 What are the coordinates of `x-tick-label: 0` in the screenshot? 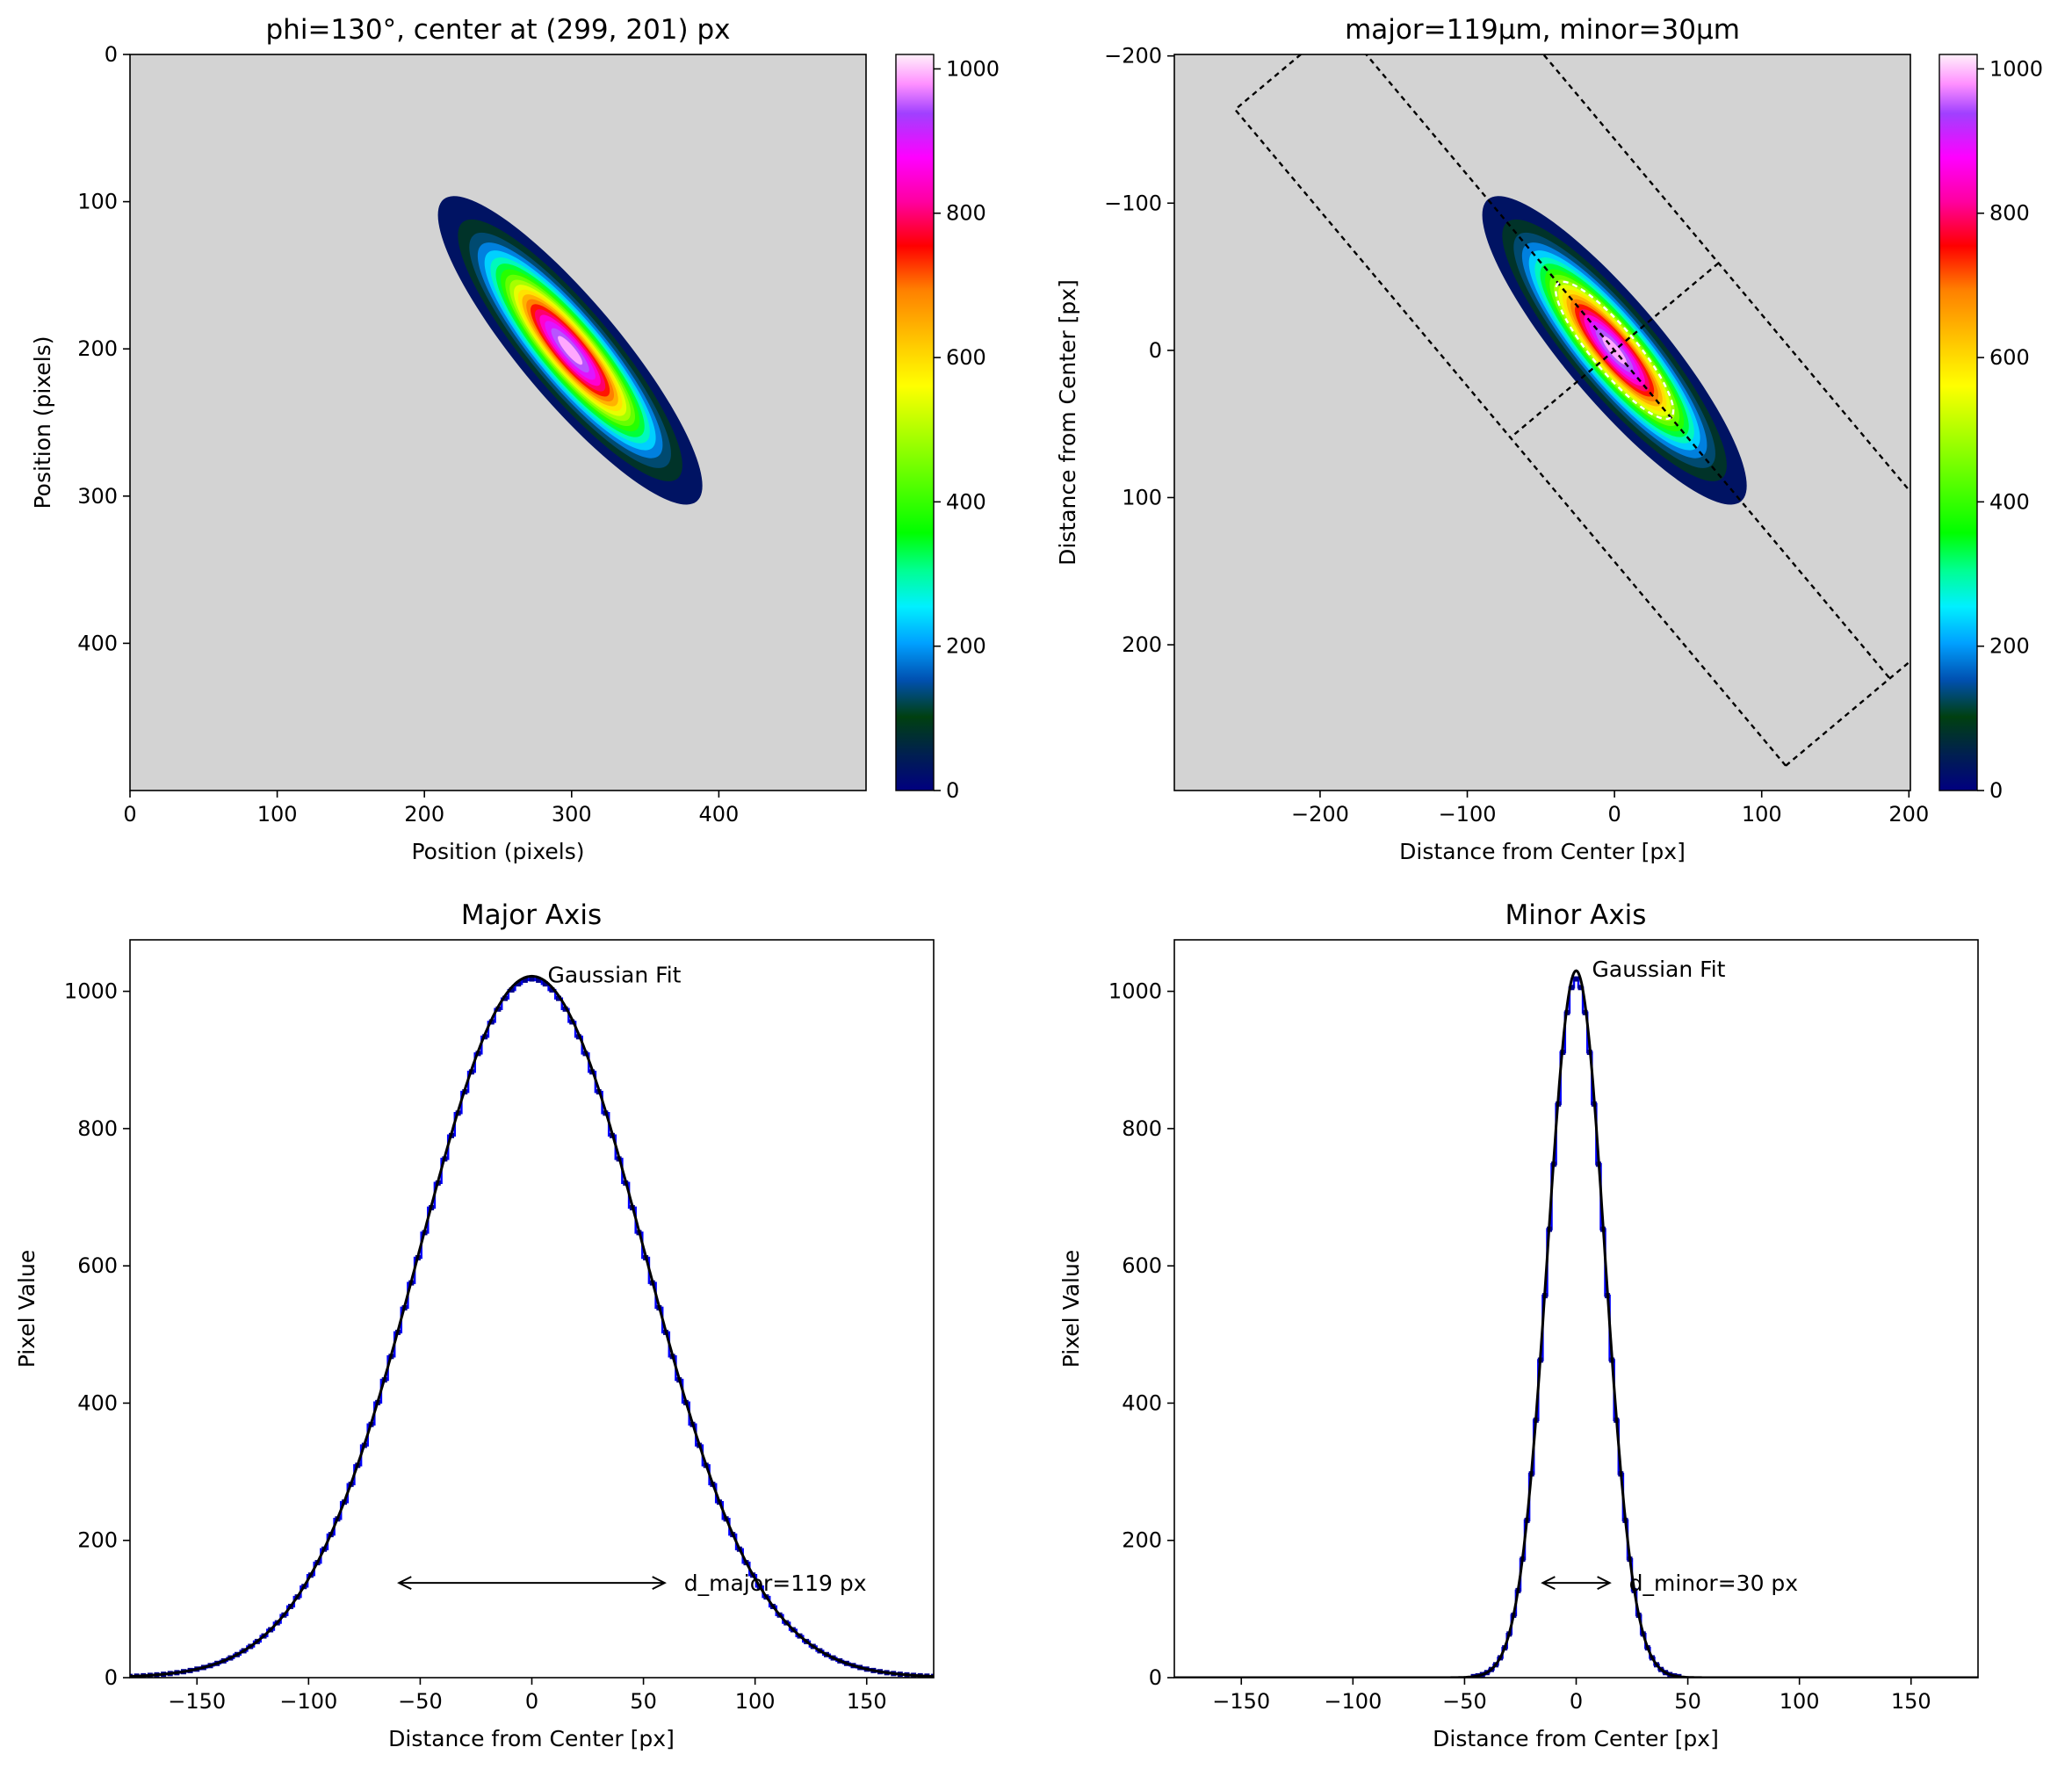 It's located at (1577, 1701).